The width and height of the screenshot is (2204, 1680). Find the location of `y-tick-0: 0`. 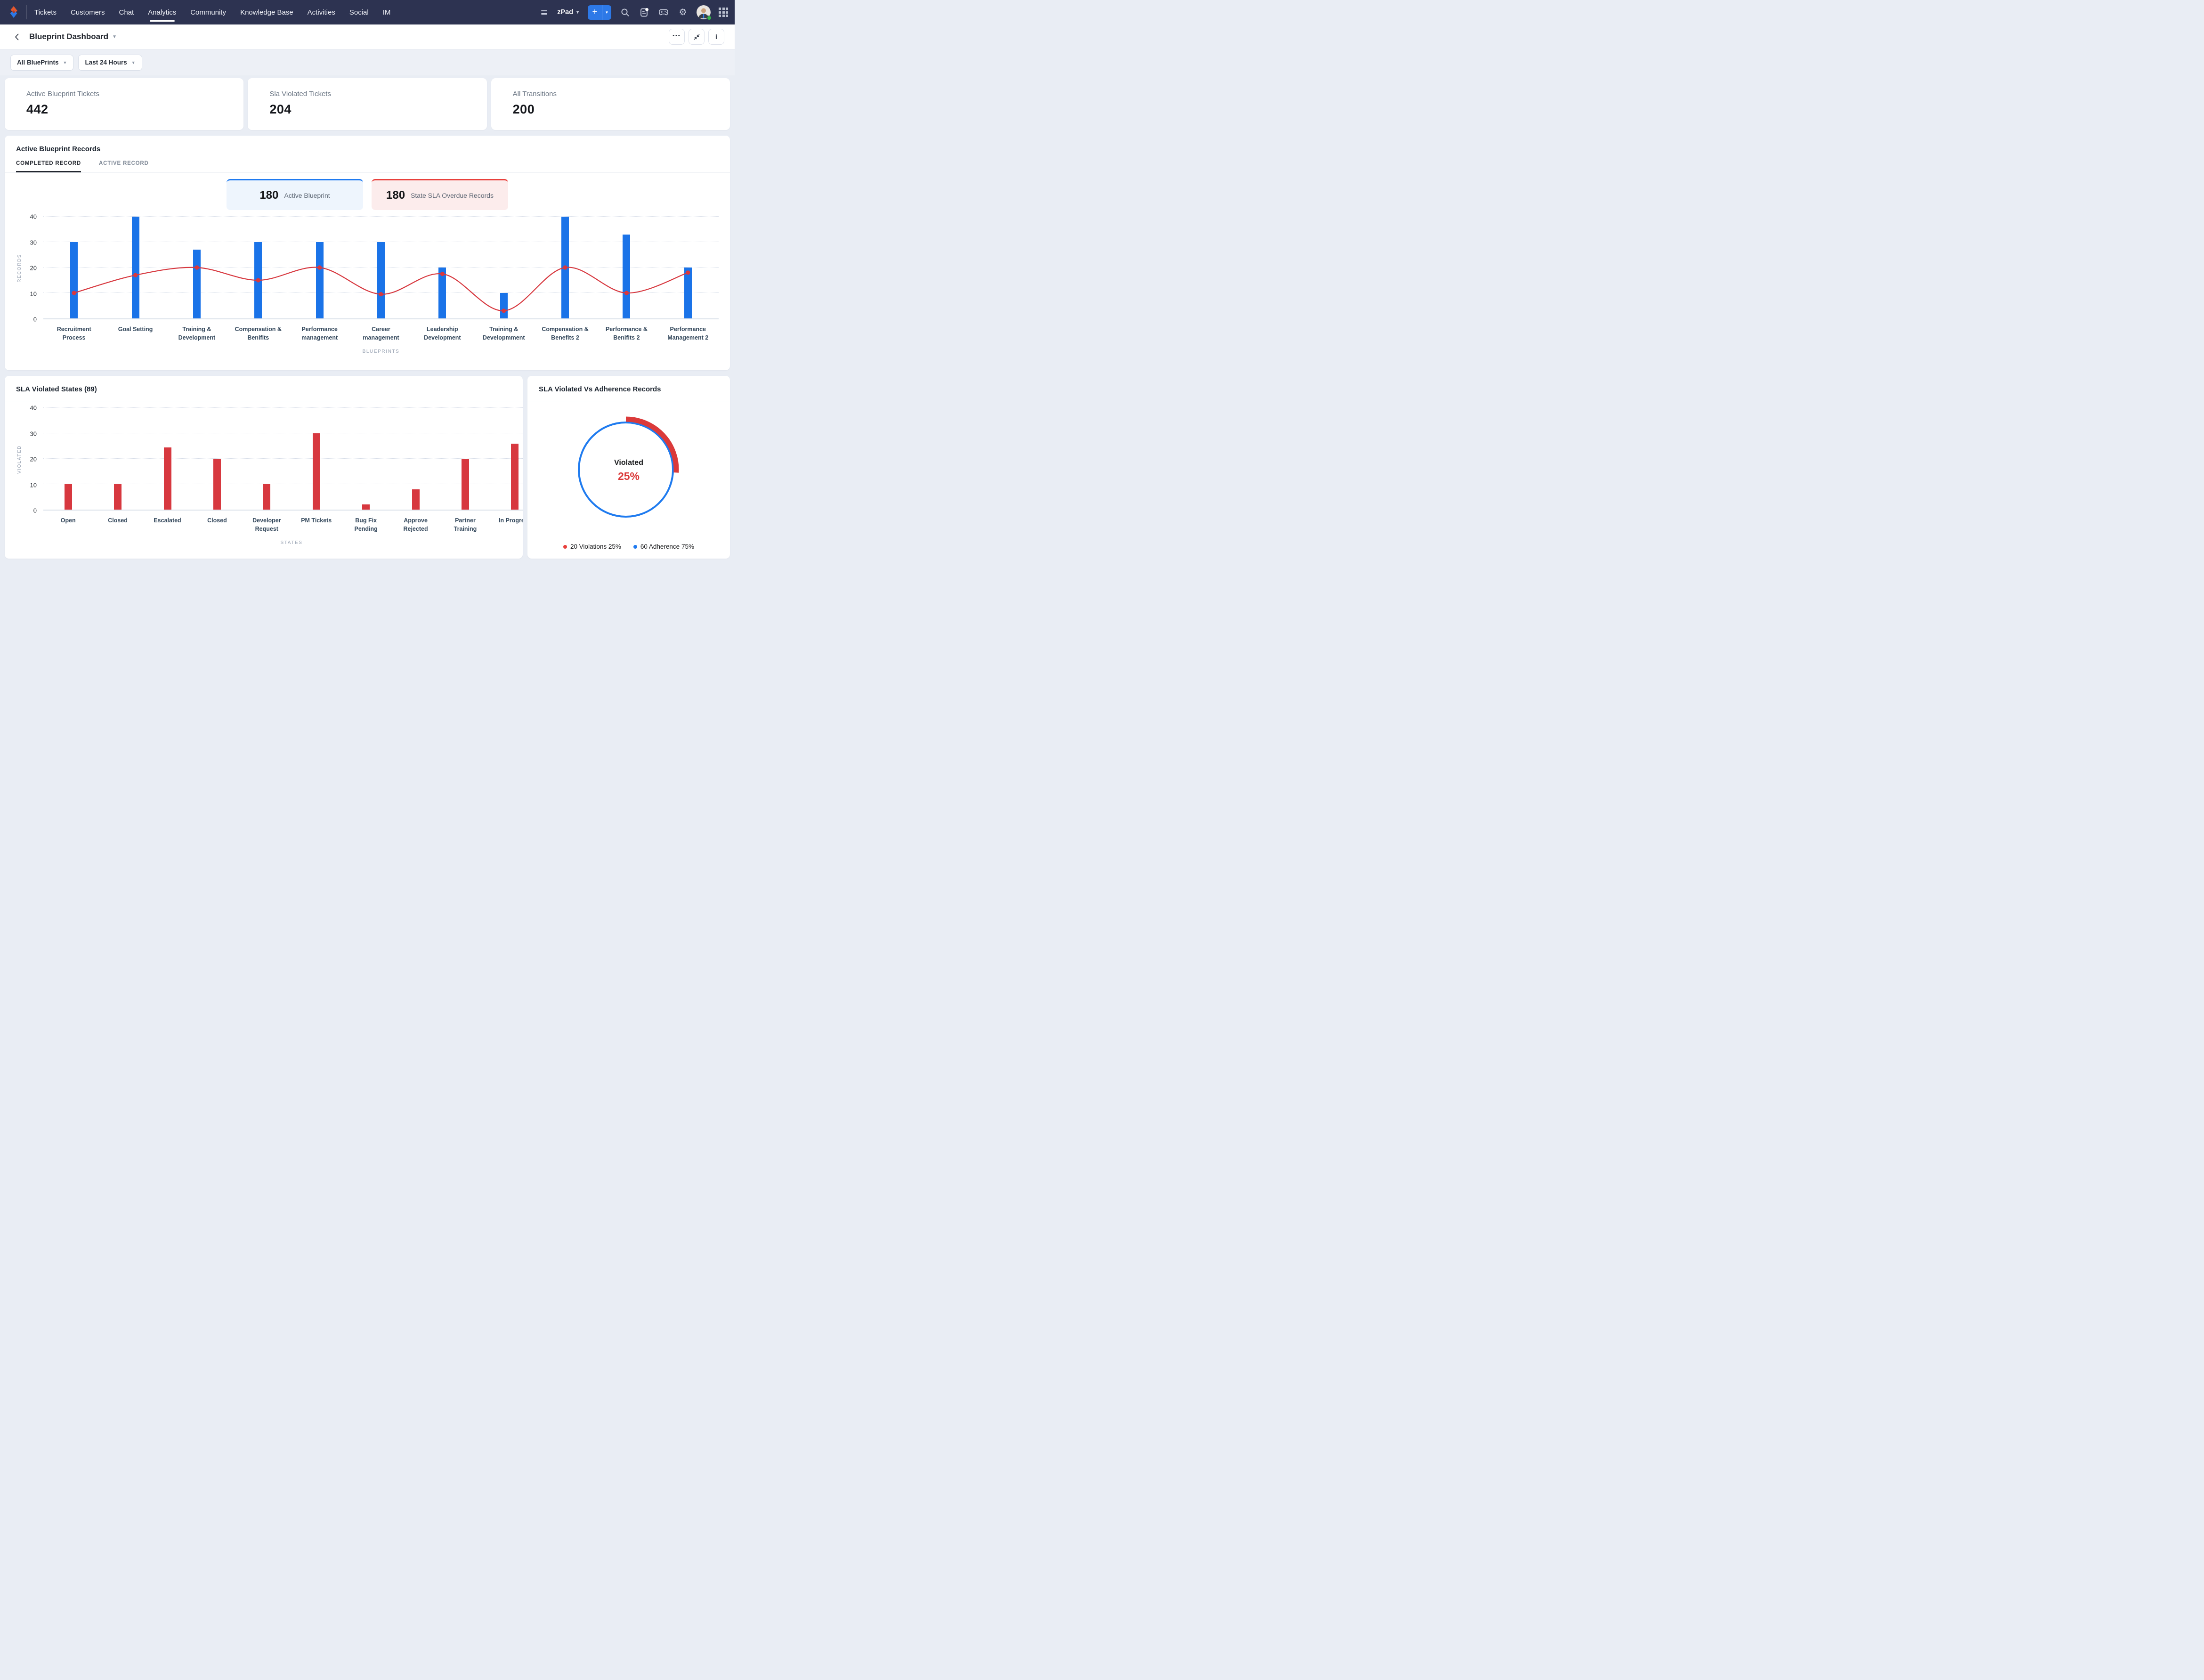

y-tick-0: 0 is located at coordinates (35, 319).